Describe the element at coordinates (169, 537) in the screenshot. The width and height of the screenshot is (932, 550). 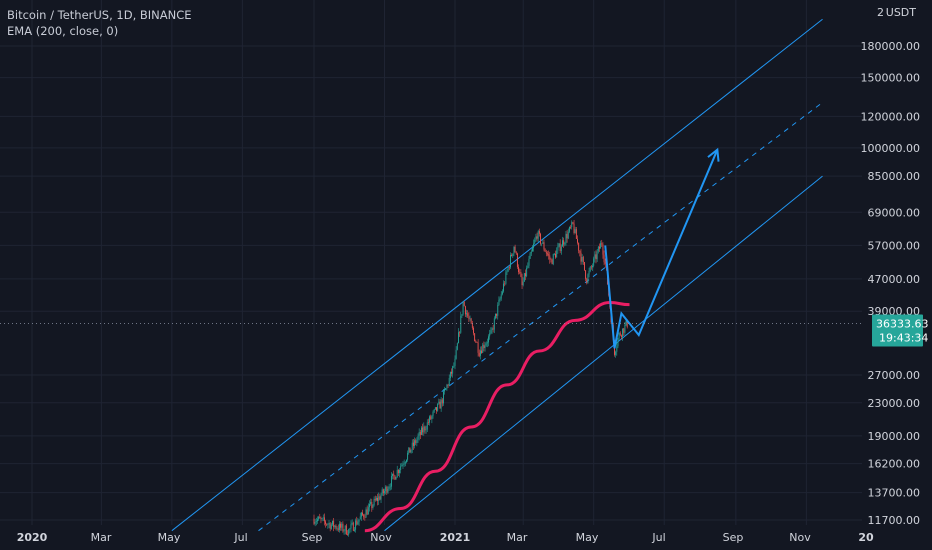
I see `time-tick-label: May` at that location.